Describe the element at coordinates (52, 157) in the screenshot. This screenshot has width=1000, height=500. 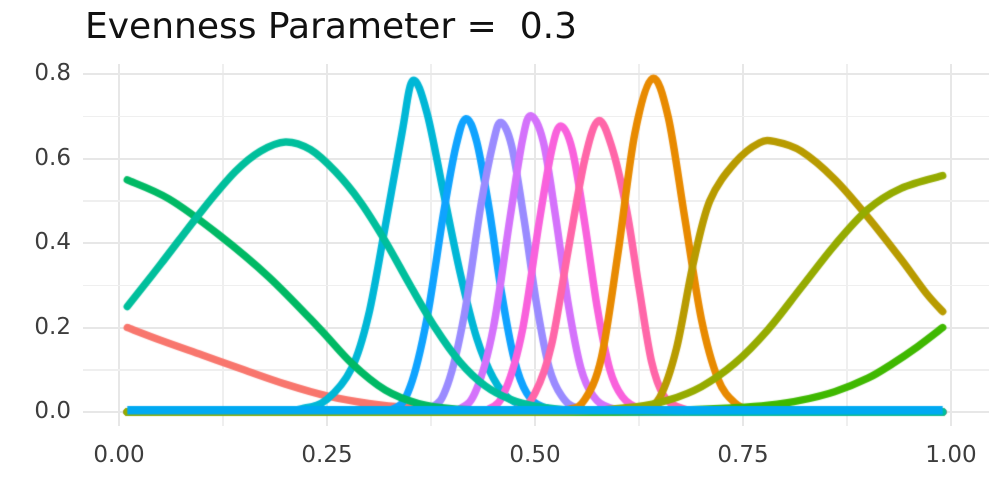
I see `y-tick-label: 0.6` at that location.